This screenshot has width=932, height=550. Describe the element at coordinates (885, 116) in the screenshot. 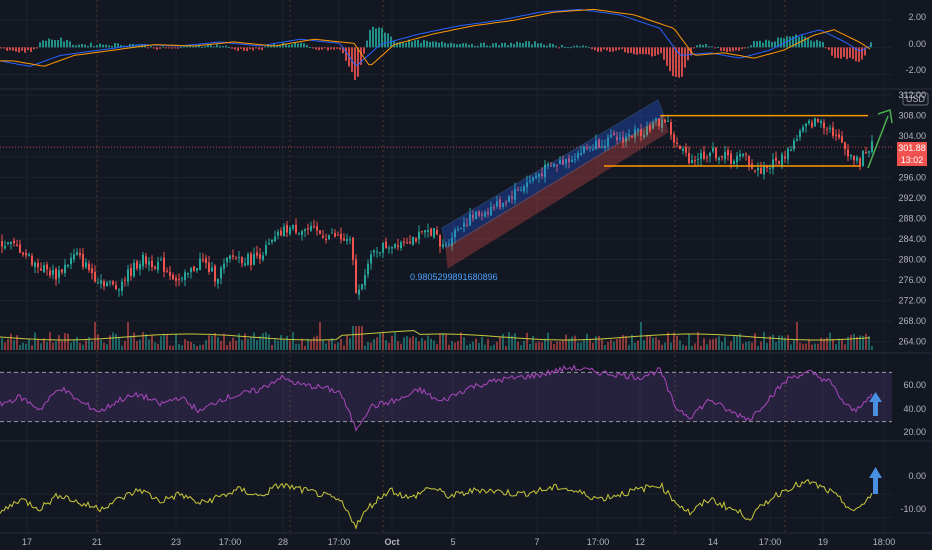

I see `breakout-arrow-head-icon` at that location.